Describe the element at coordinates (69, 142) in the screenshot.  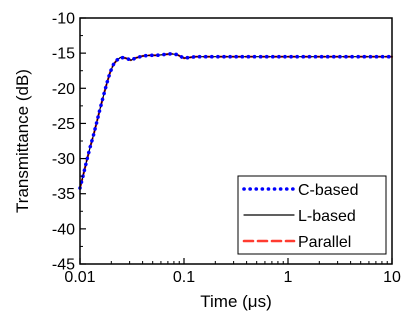
I see `y-axis-ticks: -45 -40 -35 -30 -25 -20 -15 -10` at that location.